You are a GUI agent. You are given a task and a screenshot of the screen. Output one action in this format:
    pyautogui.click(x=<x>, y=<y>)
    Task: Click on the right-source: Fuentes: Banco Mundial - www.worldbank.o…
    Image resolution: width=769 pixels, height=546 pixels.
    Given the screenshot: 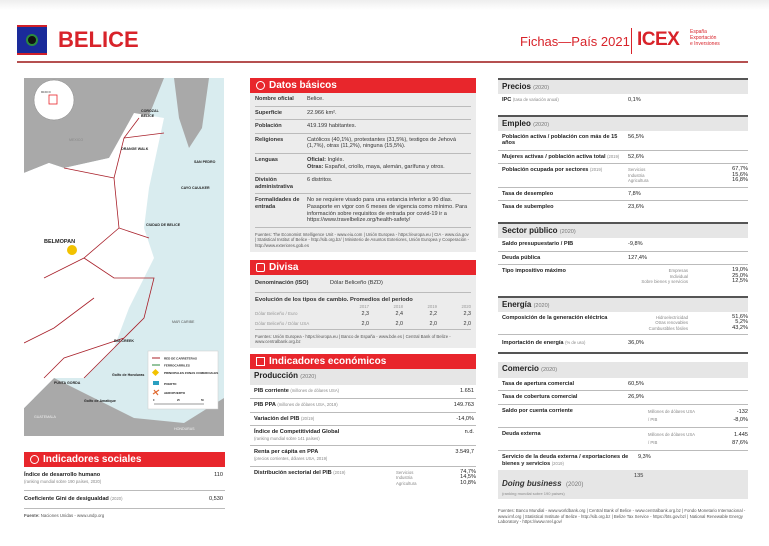 What is the action you would take?
    pyautogui.click(x=622, y=516)
    